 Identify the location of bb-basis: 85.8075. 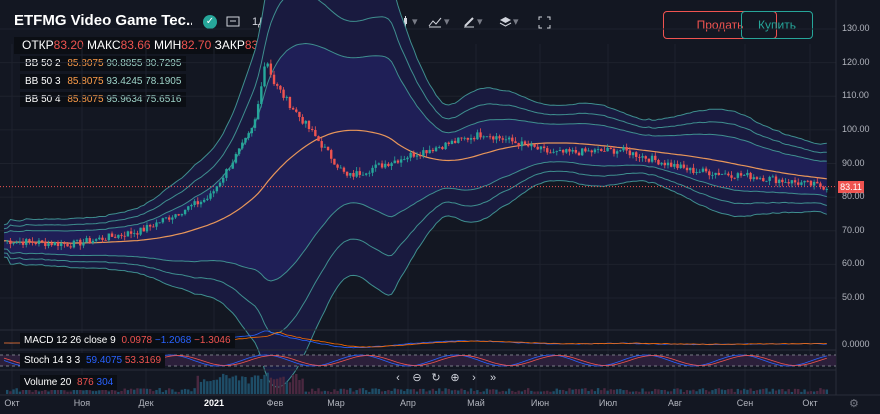
(85, 81).